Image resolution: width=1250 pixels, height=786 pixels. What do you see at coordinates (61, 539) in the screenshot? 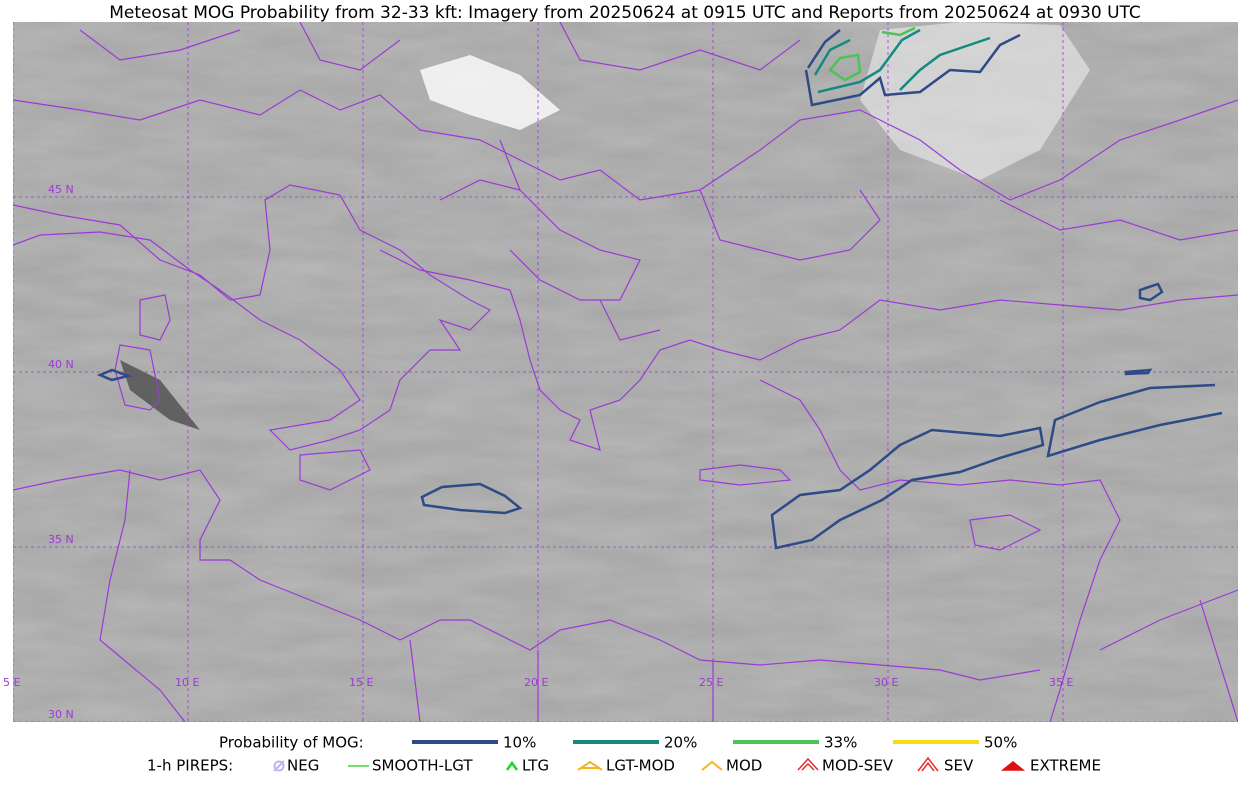
I see `lat-label: 35 N` at bounding box center [61, 539].